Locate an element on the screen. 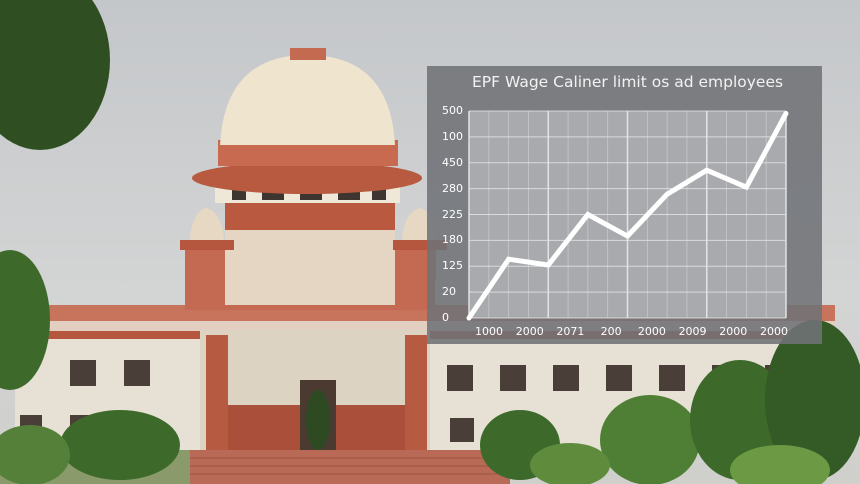 The height and width of the screenshot is (484, 860). y-tick-label: 280 is located at coordinates (452, 188).